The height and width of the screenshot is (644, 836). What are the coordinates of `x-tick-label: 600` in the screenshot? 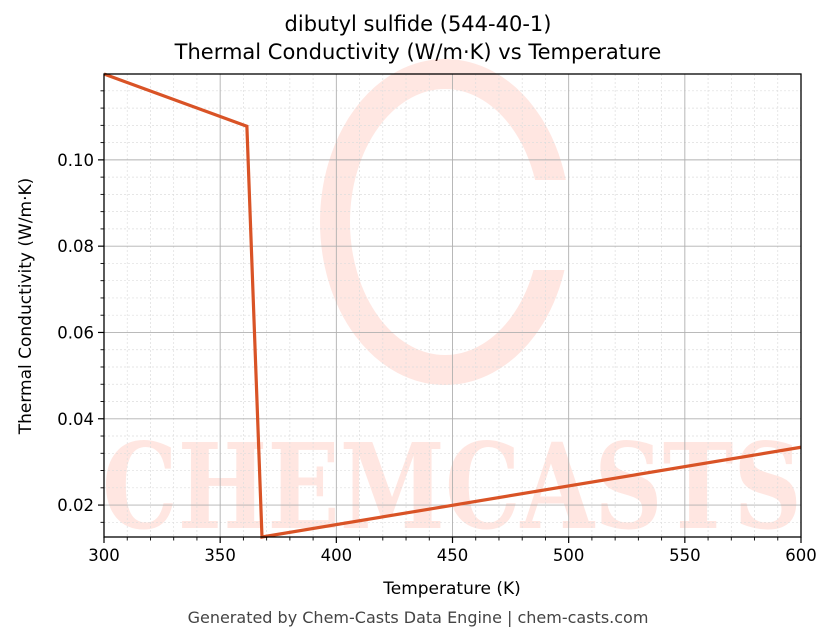 It's located at (801, 555).